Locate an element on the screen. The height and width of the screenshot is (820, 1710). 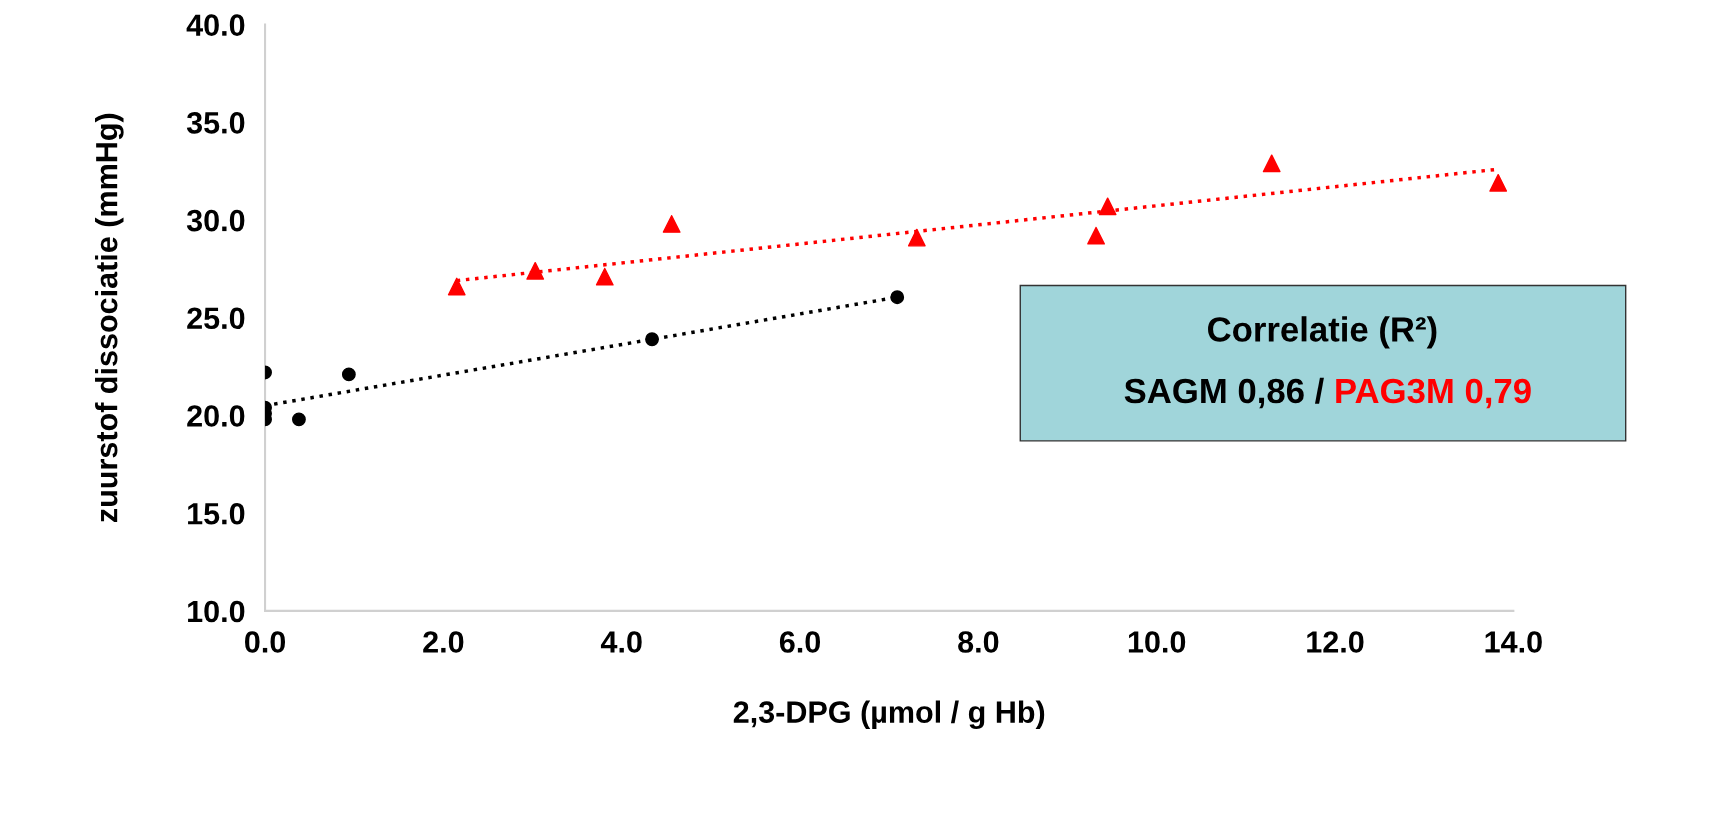
y-tick-label: 35.0 is located at coordinates (215, 123).